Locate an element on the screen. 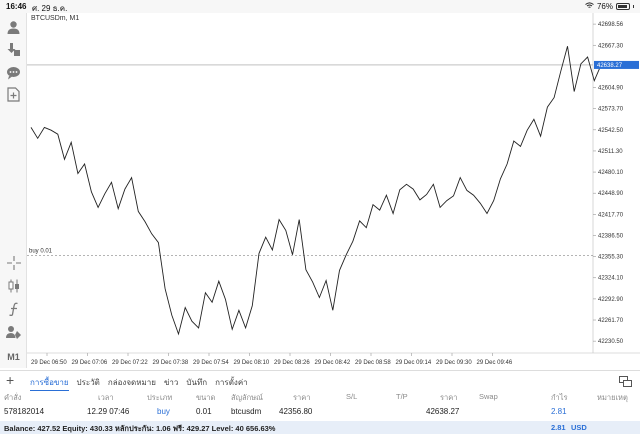  current-price-tag-label: 42638.27 is located at coordinates (610, 66).